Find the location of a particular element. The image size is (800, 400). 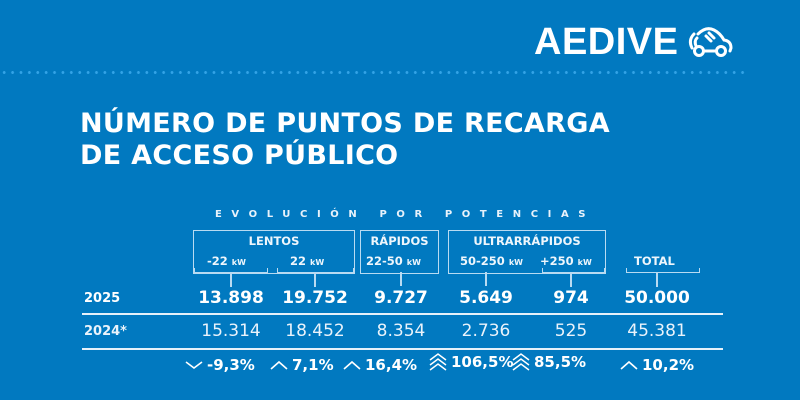

change-22-50kw: 16,4% is located at coordinates (380, 365).